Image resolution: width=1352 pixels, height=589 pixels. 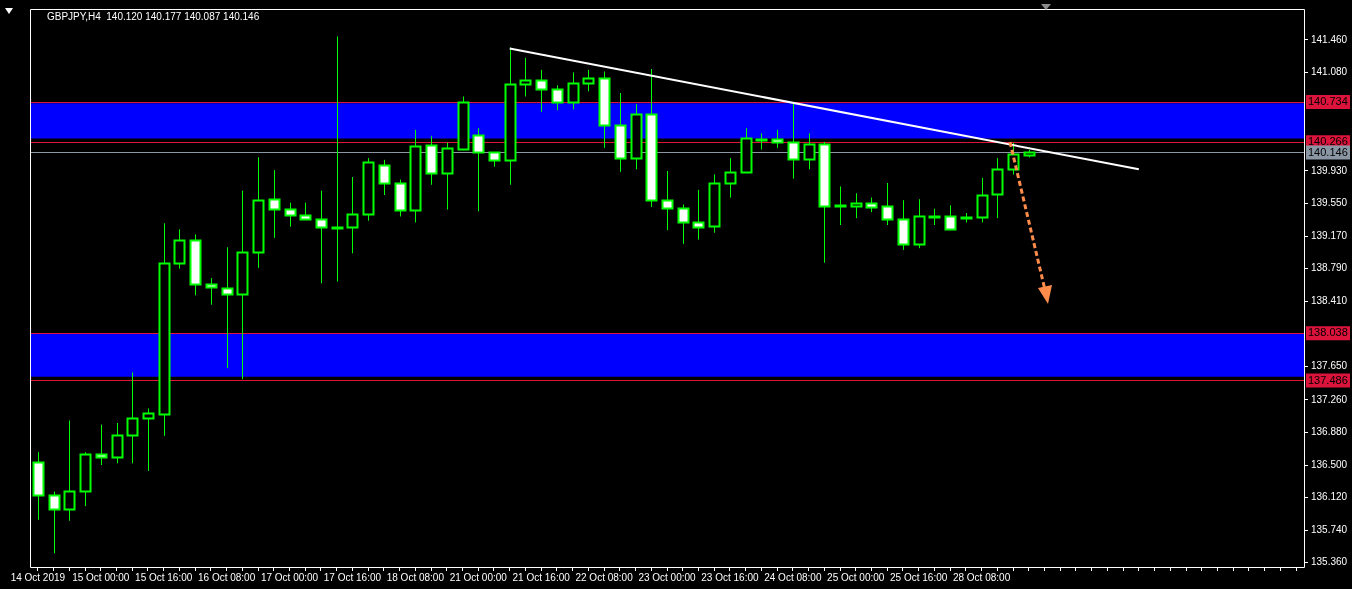 What do you see at coordinates (1328, 141) in the screenshot?
I see `ref-line-label: 140.266` at bounding box center [1328, 141].